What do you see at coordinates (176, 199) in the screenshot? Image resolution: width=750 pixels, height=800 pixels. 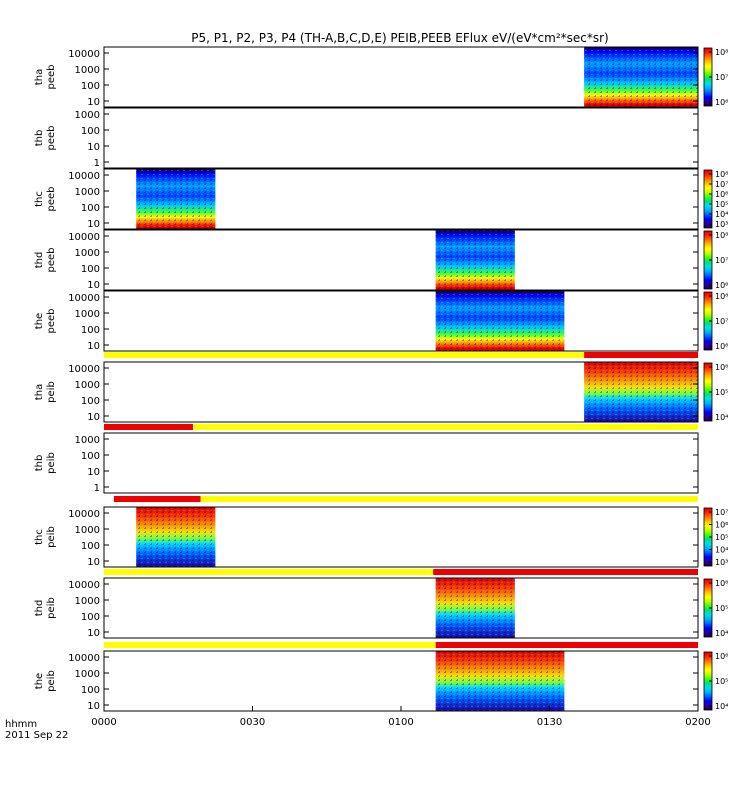 I see `thc-peeb-texture` at bounding box center [176, 199].